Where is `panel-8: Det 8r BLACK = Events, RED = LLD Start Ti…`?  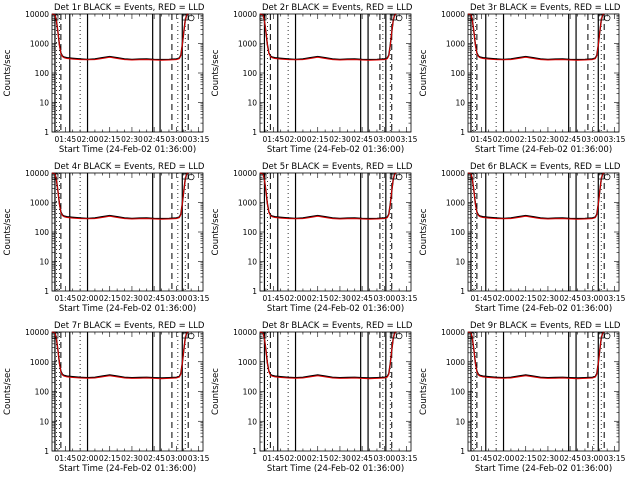 panel-8: Det 8r BLACK = Events, RED = LLD Start Ti… is located at coordinates (314, 397).